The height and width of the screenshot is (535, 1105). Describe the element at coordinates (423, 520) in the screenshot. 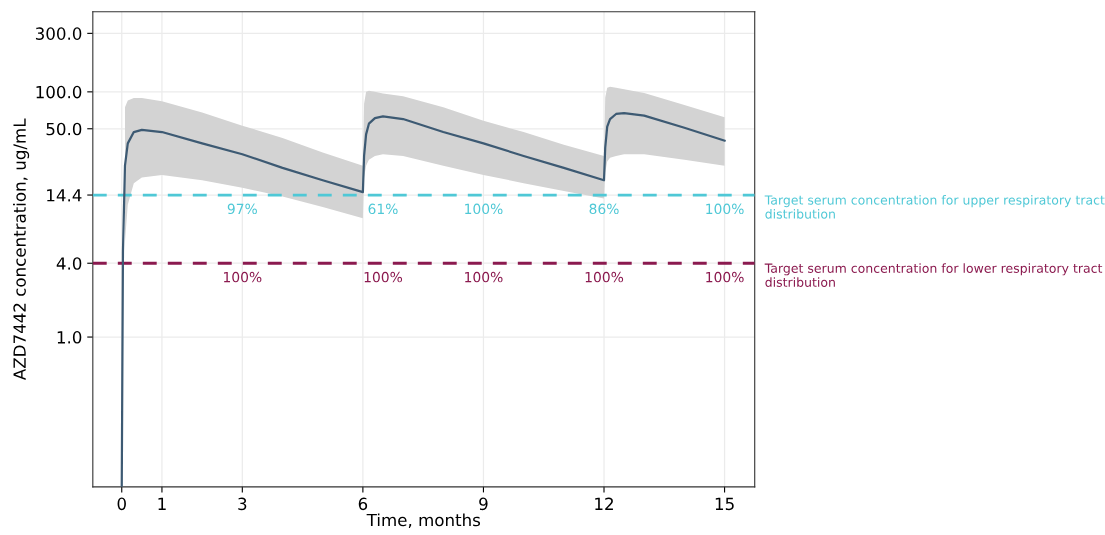

I see `x-axis-title: Time, months` at that location.